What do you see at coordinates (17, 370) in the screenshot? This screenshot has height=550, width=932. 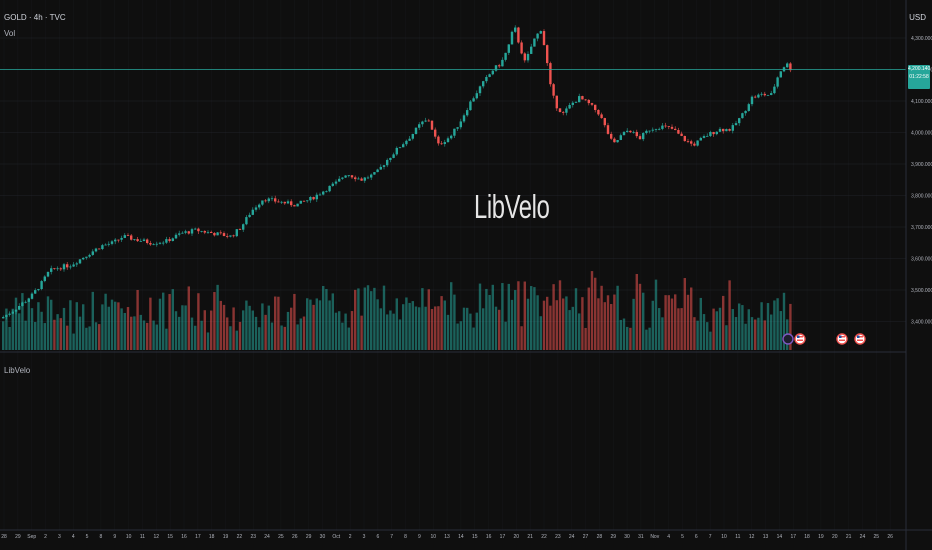 I see `indicator-pane-label: LibVelo` at bounding box center [17, 370].